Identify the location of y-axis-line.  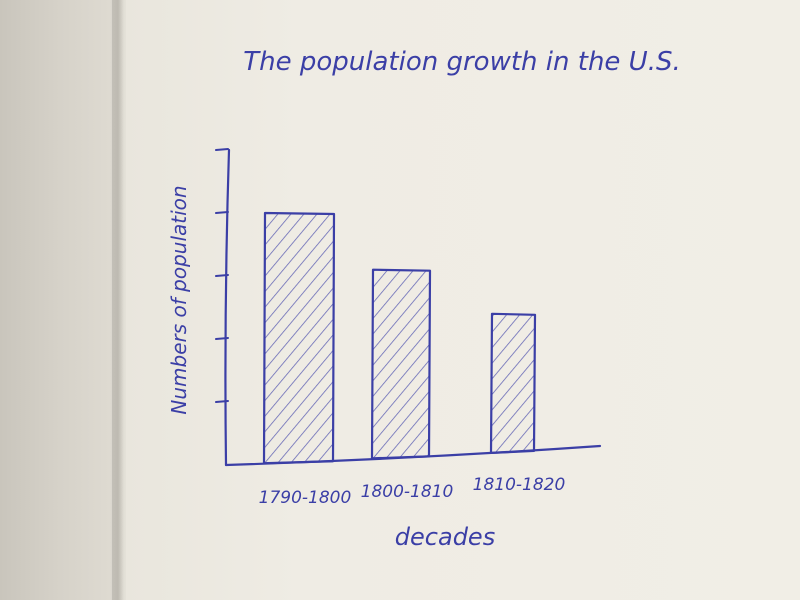
(227, 307).